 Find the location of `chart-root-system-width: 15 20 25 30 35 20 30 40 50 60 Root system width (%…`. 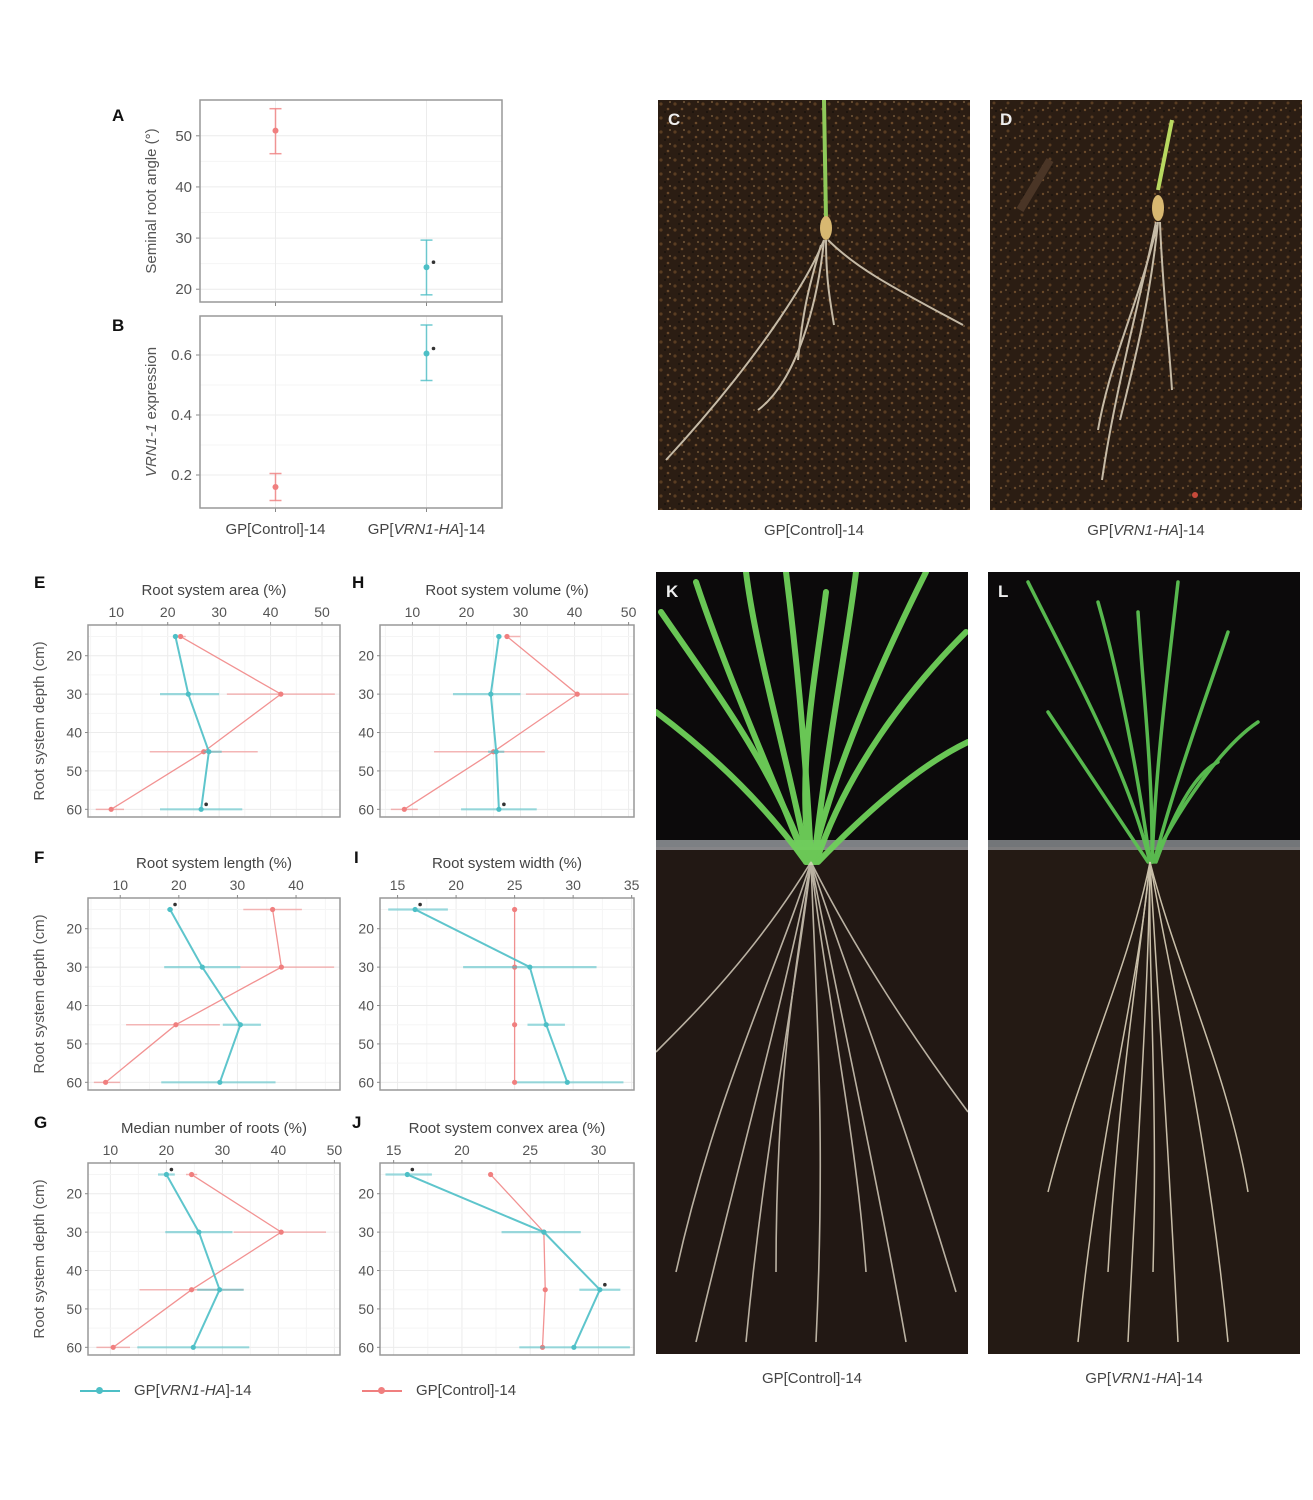

chart-root-system-width: 15 20 25 30 35 20 30 40 50 60 Root system width (%… is located at coordinates (499, 973).